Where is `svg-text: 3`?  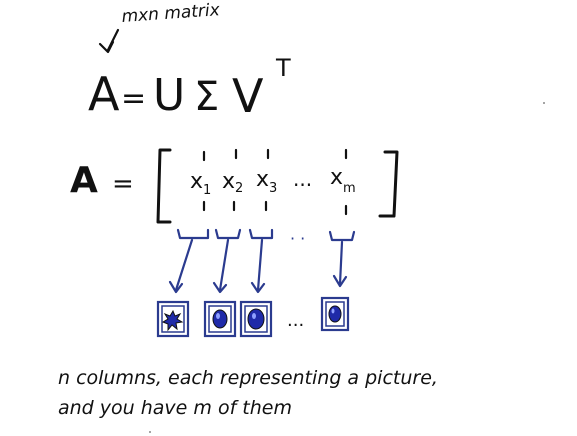
svg-text: 3 is located at coordinates (273, 188).